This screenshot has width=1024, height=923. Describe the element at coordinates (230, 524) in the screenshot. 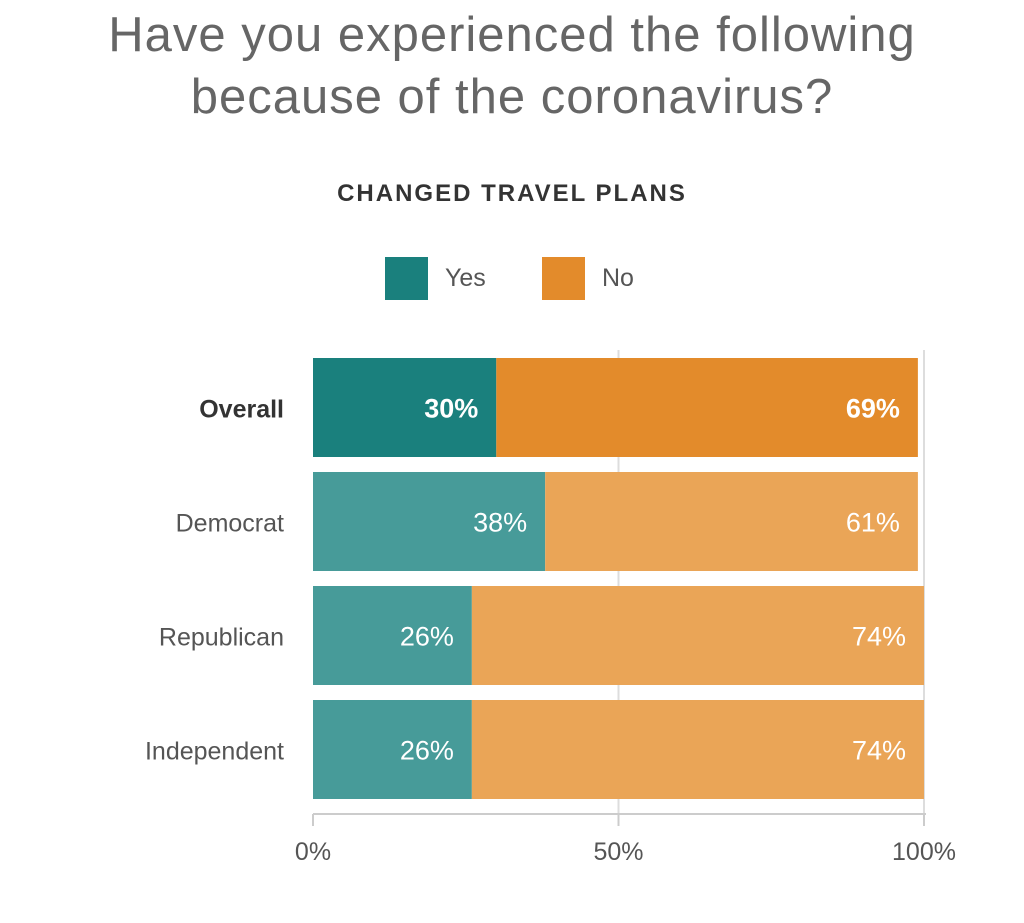

I see `category-label-democrat: Democrat` at that location.